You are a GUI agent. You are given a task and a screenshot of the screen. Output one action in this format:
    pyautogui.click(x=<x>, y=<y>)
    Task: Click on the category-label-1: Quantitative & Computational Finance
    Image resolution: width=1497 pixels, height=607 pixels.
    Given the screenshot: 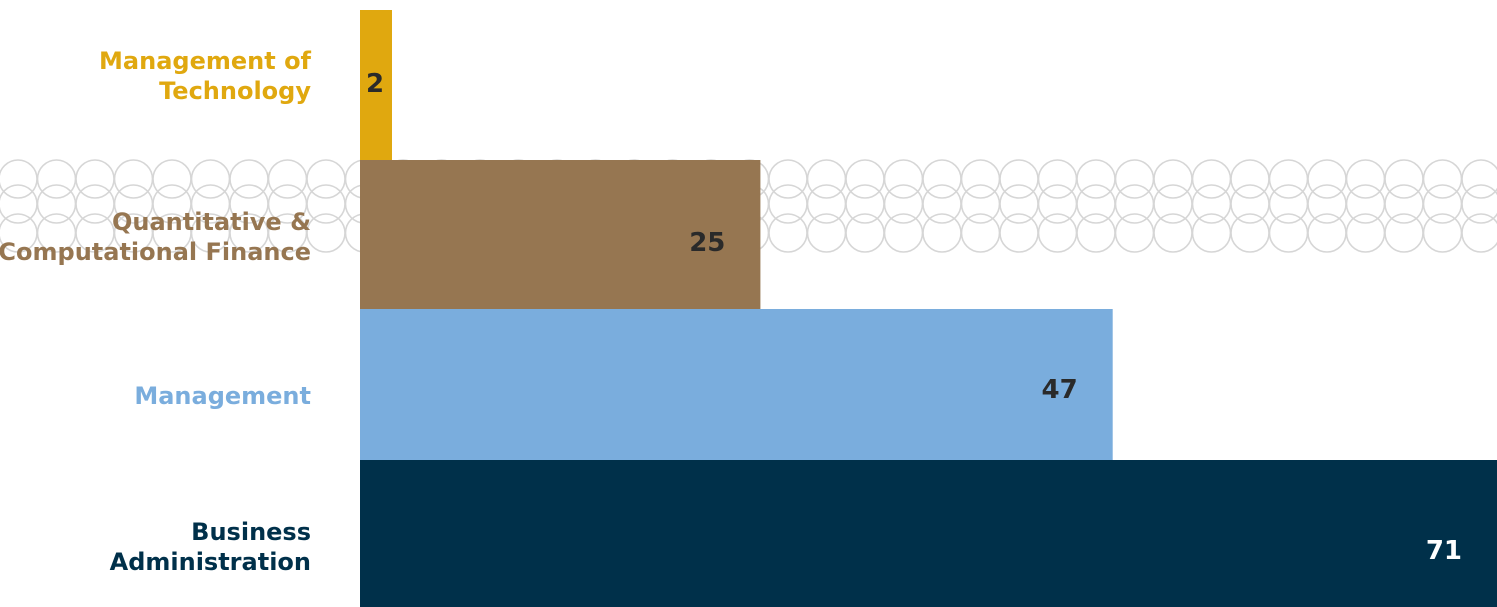 What is the action you would take?
    pyautogui.click(x=155, y=237)
    